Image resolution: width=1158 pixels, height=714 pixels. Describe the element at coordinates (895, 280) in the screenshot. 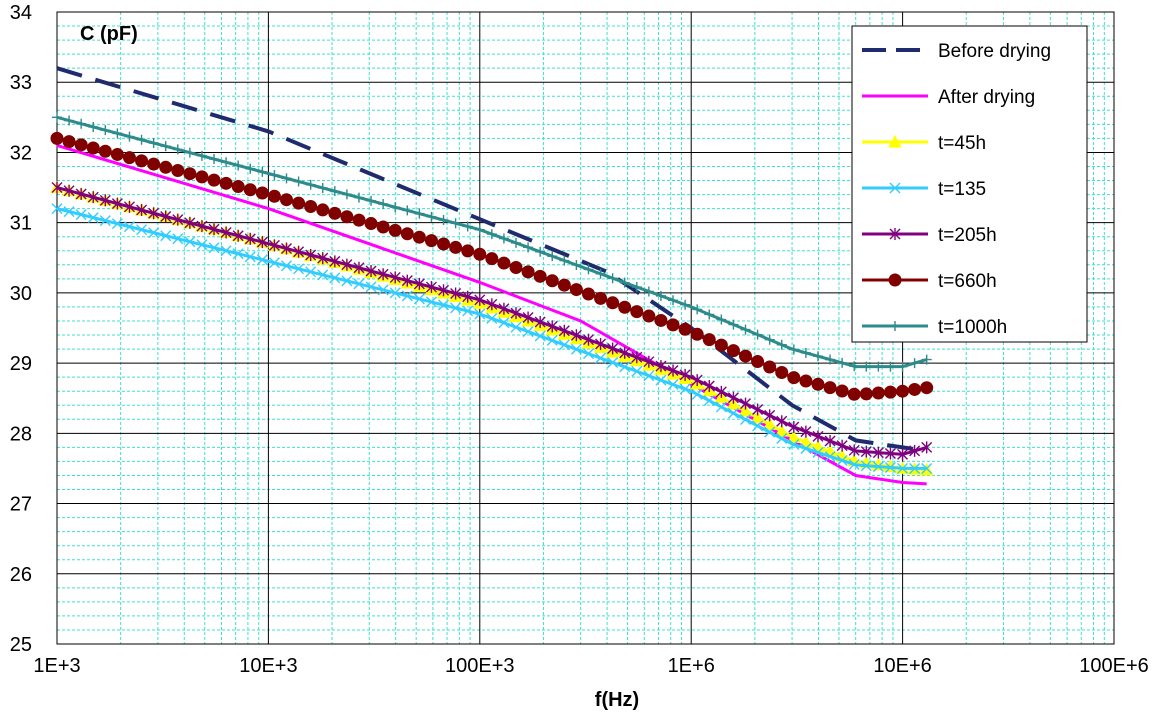

I see `legend-marker` at that location.